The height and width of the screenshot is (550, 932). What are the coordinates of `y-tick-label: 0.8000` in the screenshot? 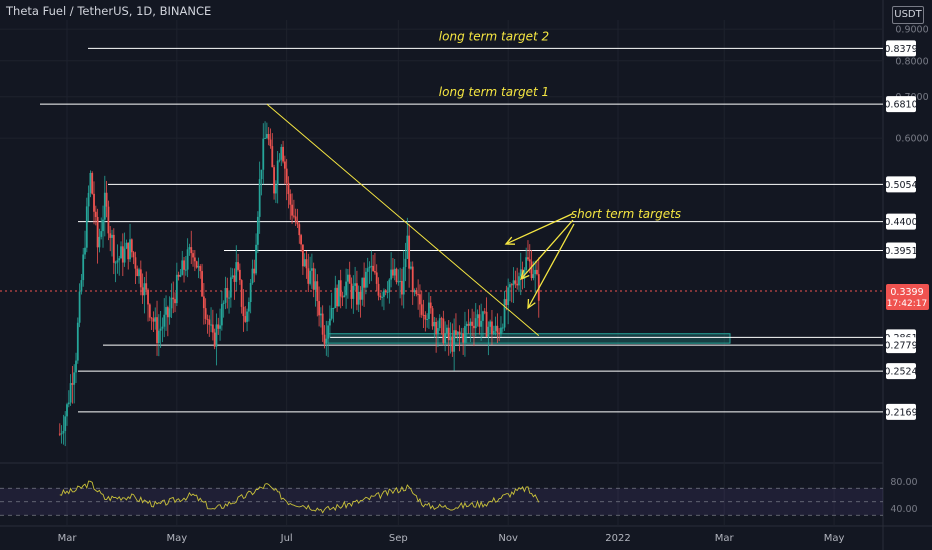 It's located at (911, 61).